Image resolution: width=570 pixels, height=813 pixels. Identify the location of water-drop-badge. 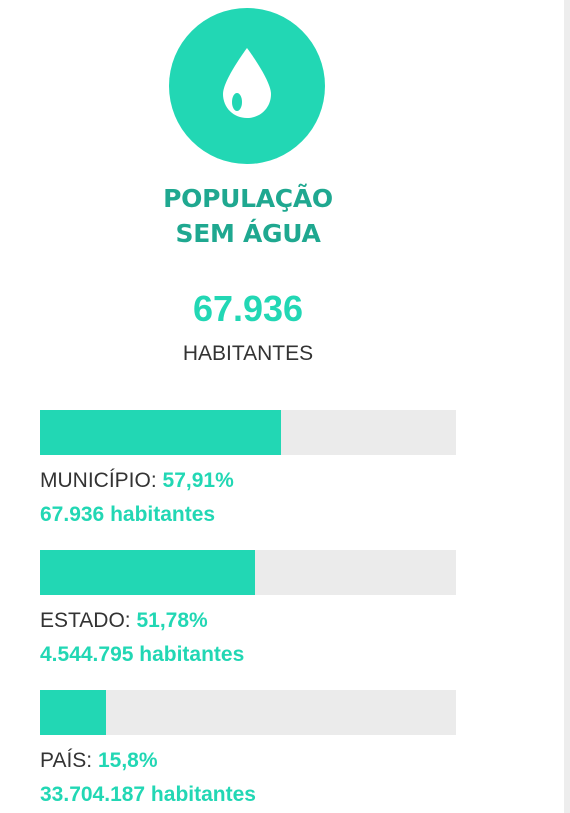
(247, 86).